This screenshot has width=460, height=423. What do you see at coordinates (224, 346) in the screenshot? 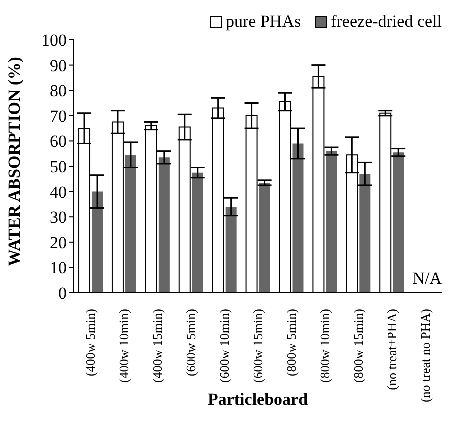
I see `x-tick-label: (600w 10min)` at bounding box center [224, 346].